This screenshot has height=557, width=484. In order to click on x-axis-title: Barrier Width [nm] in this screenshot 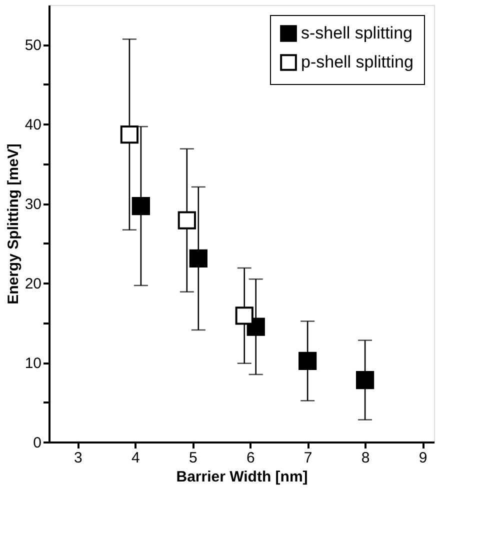, I will do `click(242, 477)`.